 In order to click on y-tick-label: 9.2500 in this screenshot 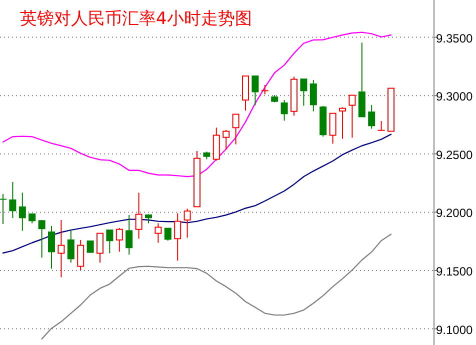, I will do `click(455, 155)`.